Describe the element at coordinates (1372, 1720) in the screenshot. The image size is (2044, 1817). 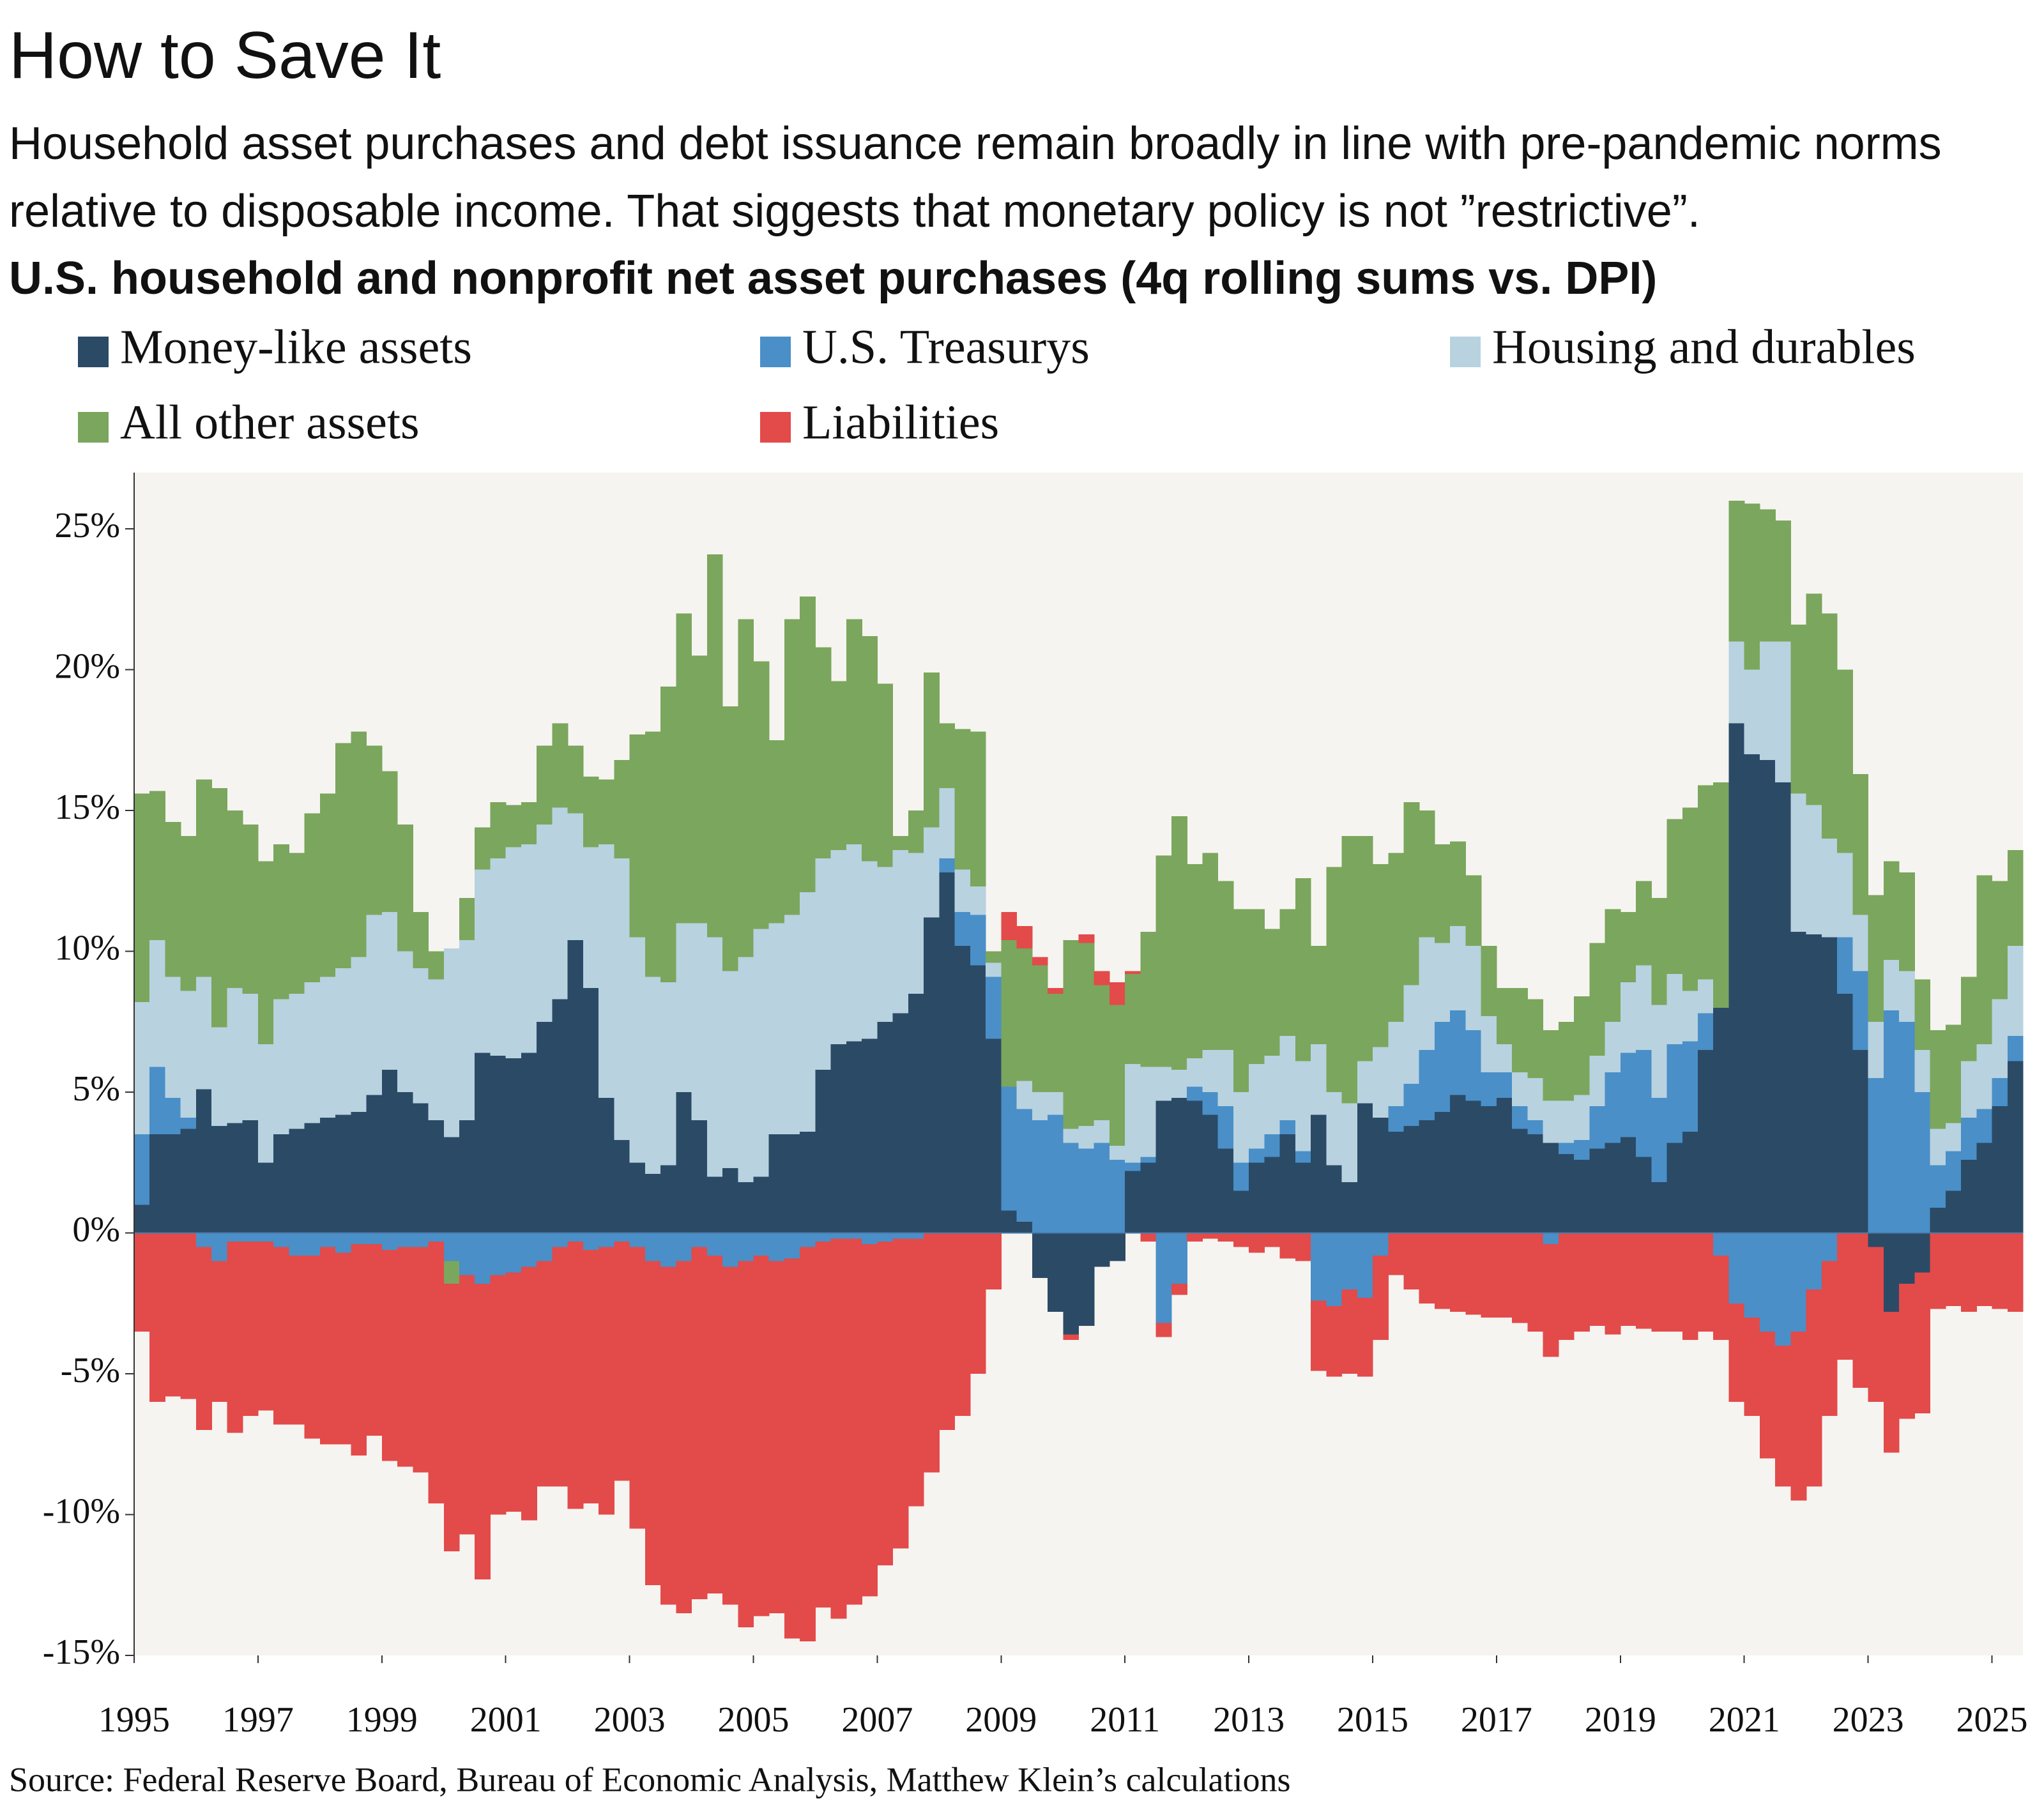
I see `x-tick-label: 2015` at that location.